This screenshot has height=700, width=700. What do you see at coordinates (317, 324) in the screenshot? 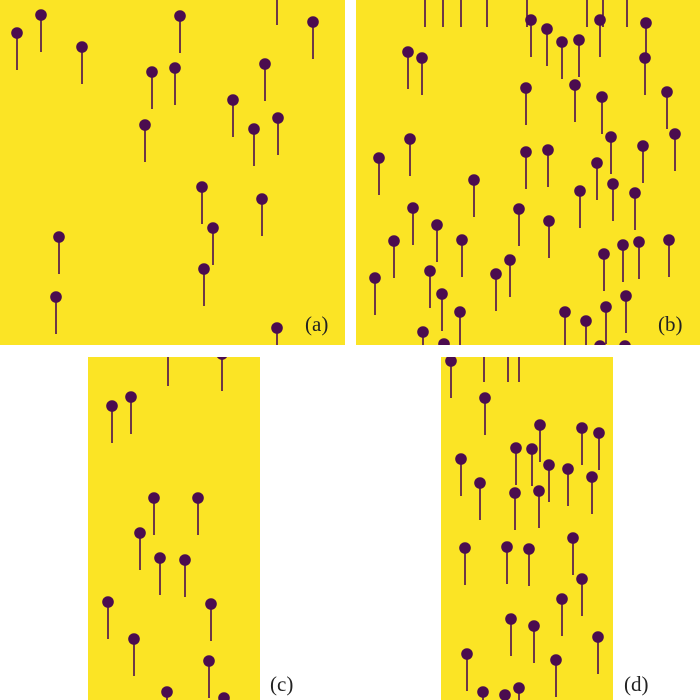
I see `panel-a-label: (a)` at bounding box center [317, 324].